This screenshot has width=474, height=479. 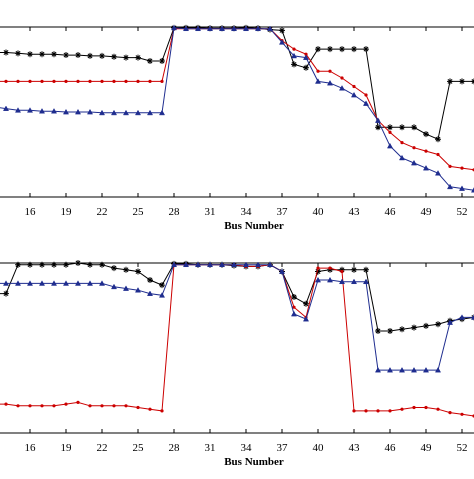 What do you see at coordinates (427, 448) in the screenshot?
I see `x-tick-label: 49` at bounding box center [427, 448].